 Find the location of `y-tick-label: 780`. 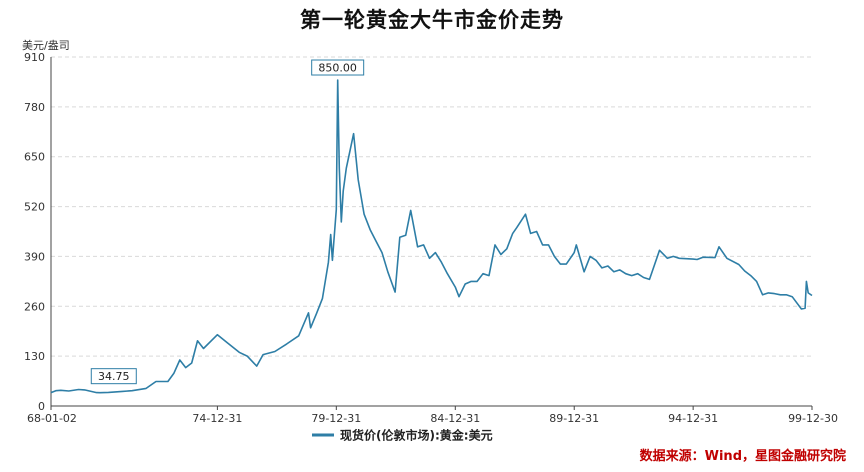

y-tick-label: 780 is located at coordinates (34, 107).